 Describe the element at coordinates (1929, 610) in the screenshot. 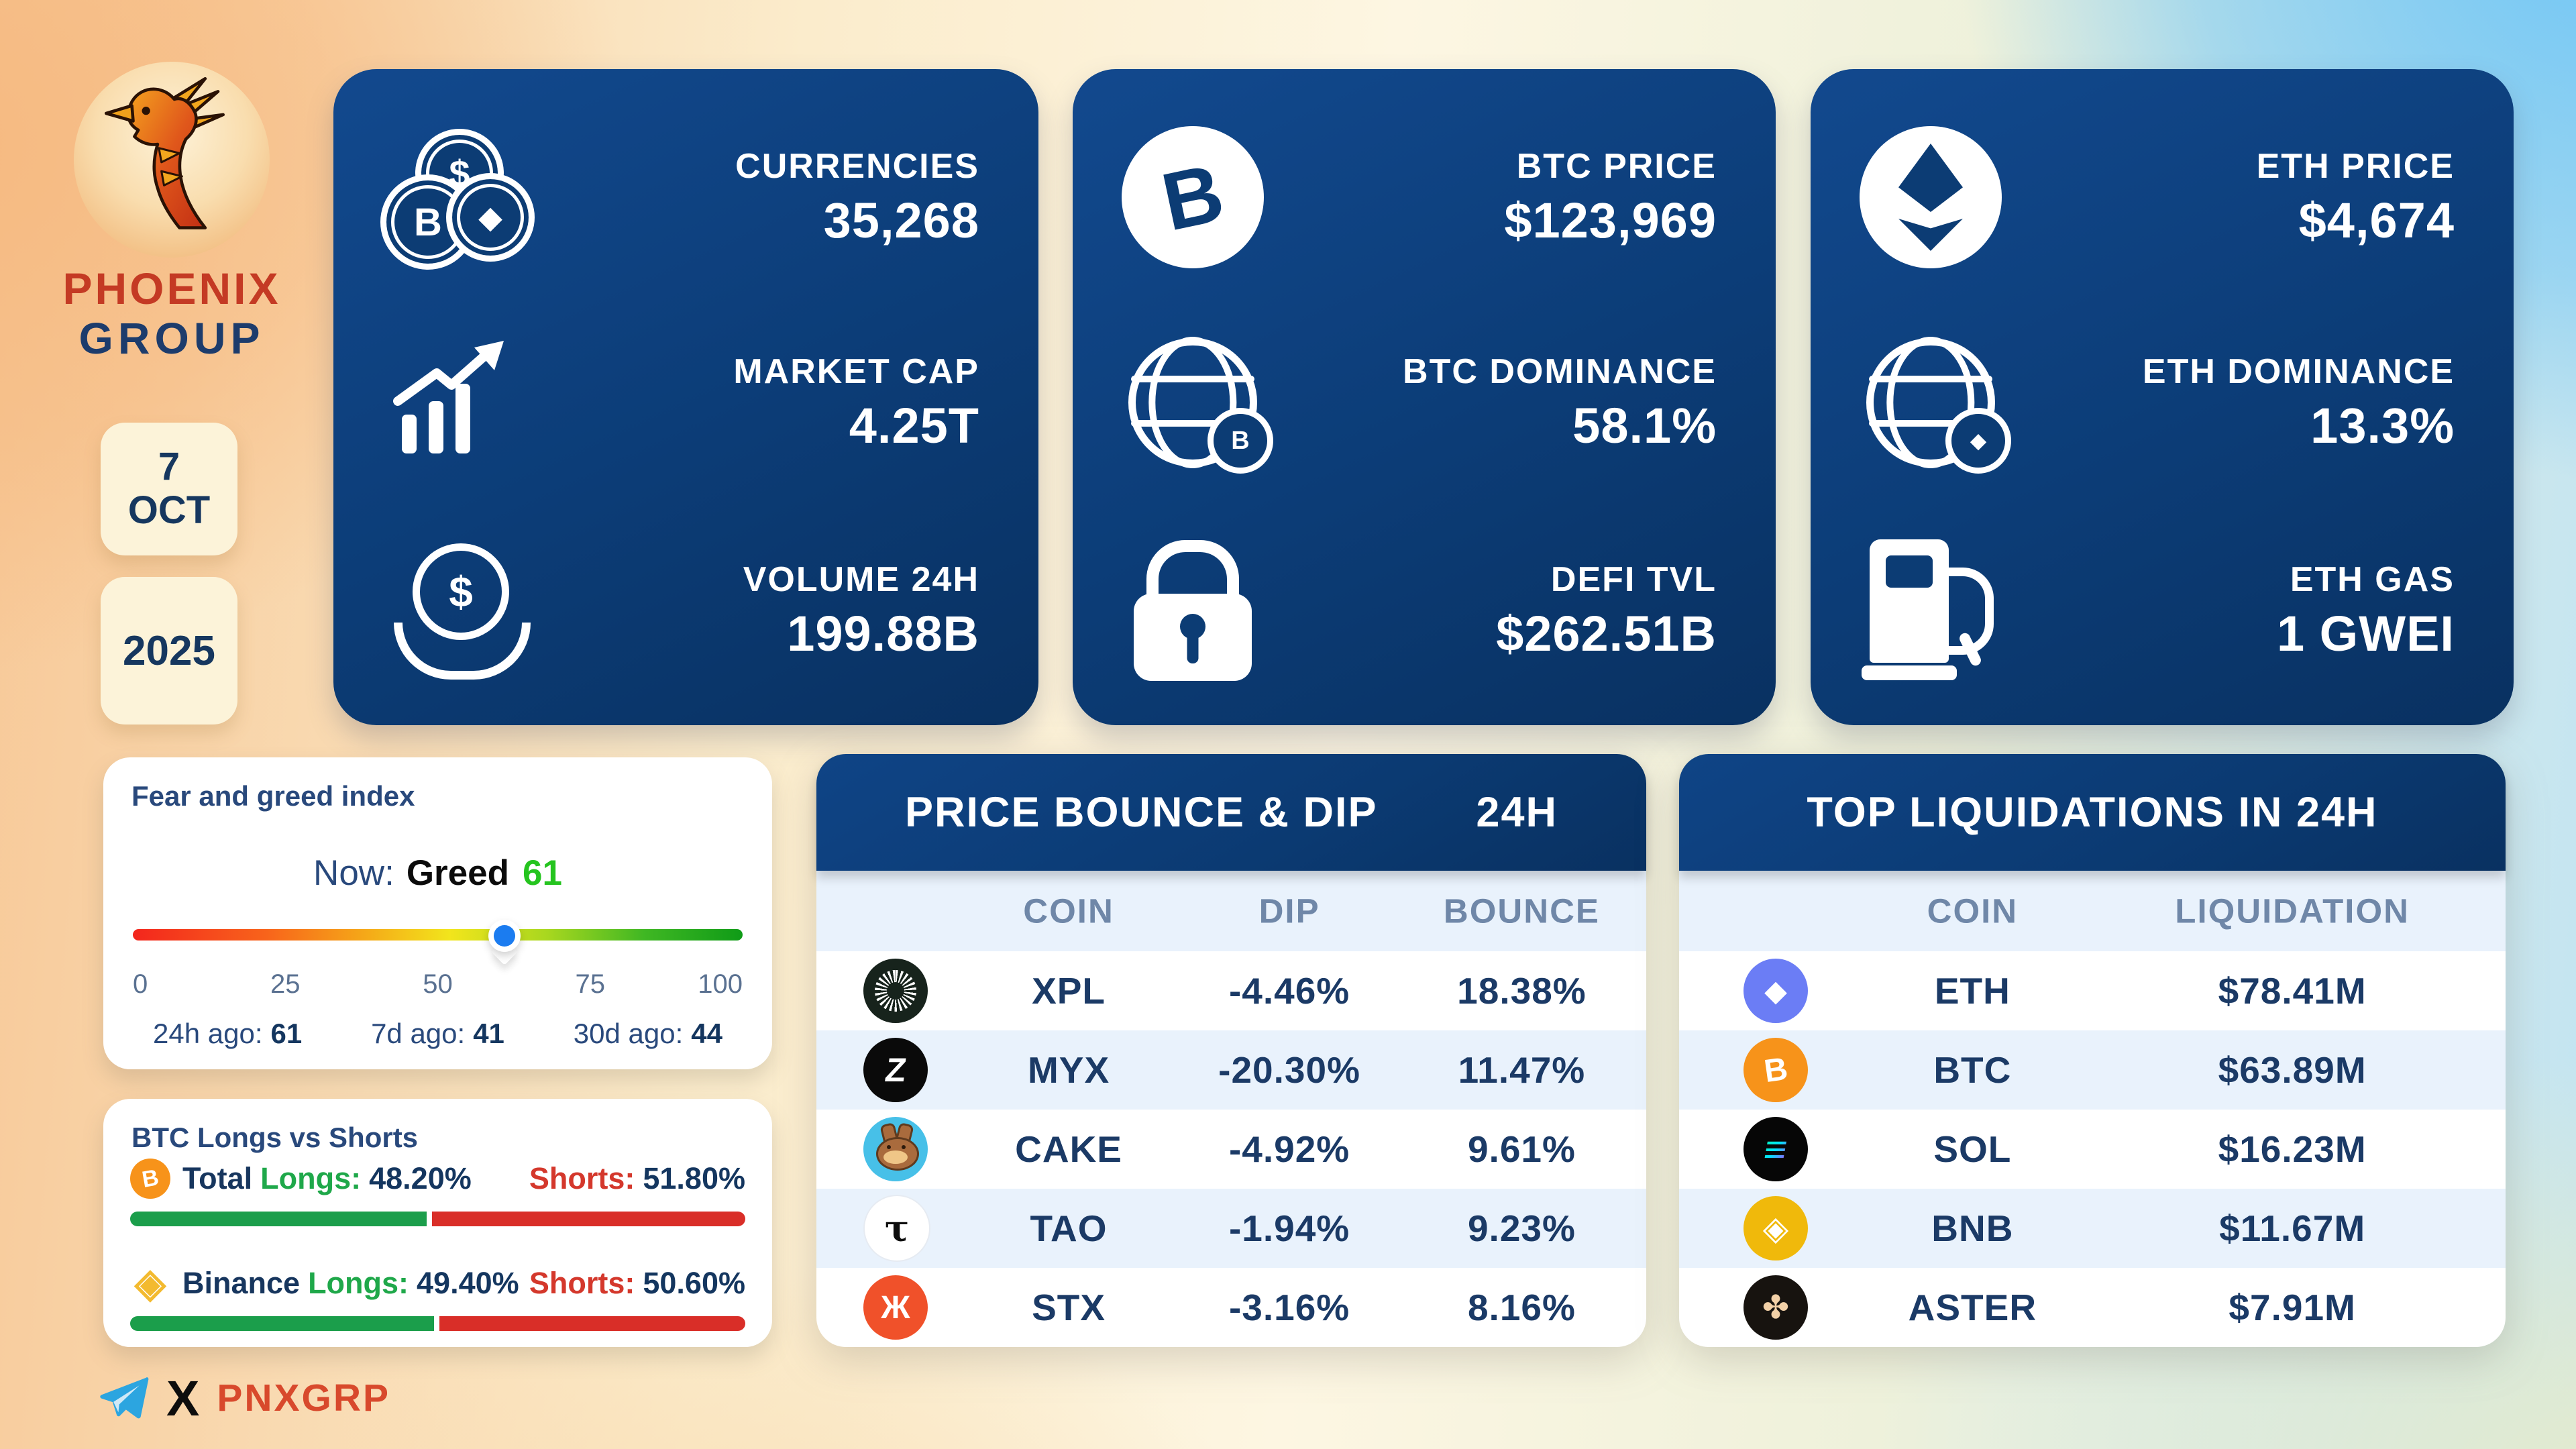

I see `gas-pump-icon` at that location.